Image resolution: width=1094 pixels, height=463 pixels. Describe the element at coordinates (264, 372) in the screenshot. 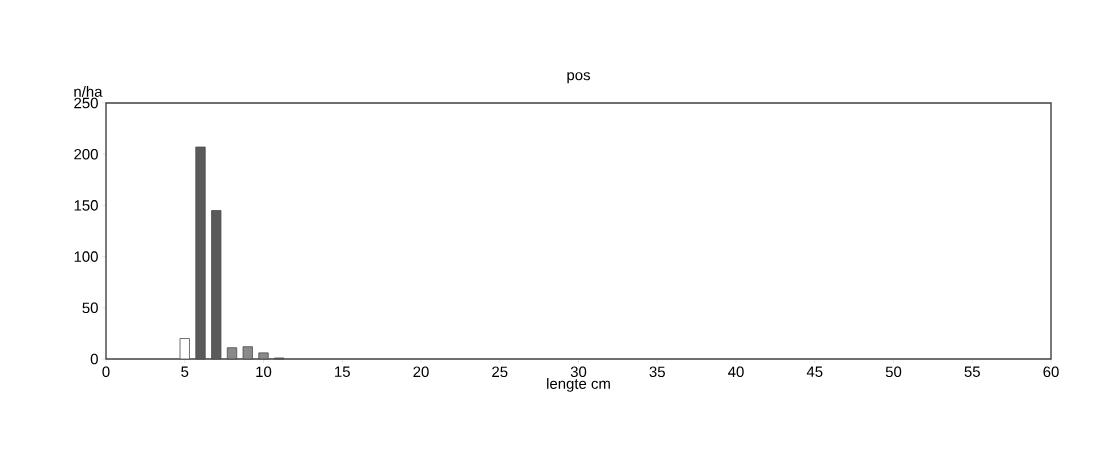

I see `x-tick-label: 10` at that location.